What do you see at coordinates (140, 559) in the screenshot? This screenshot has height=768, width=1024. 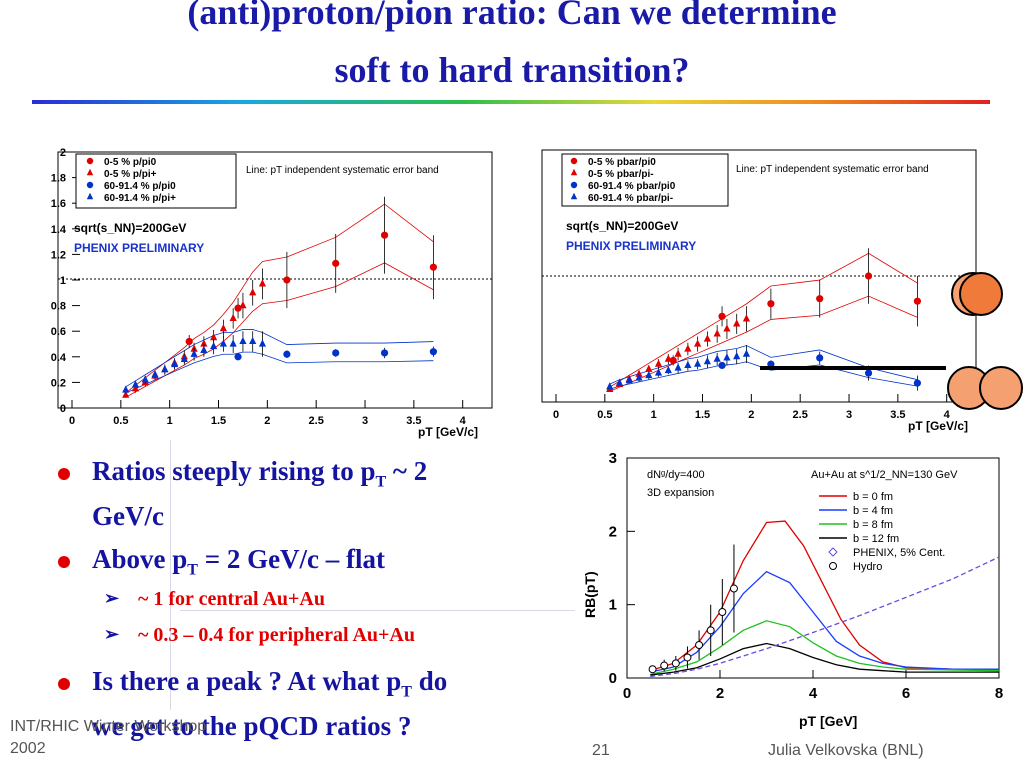 I see `bullet-2-text: Above p` at bounding box center [140, 559].